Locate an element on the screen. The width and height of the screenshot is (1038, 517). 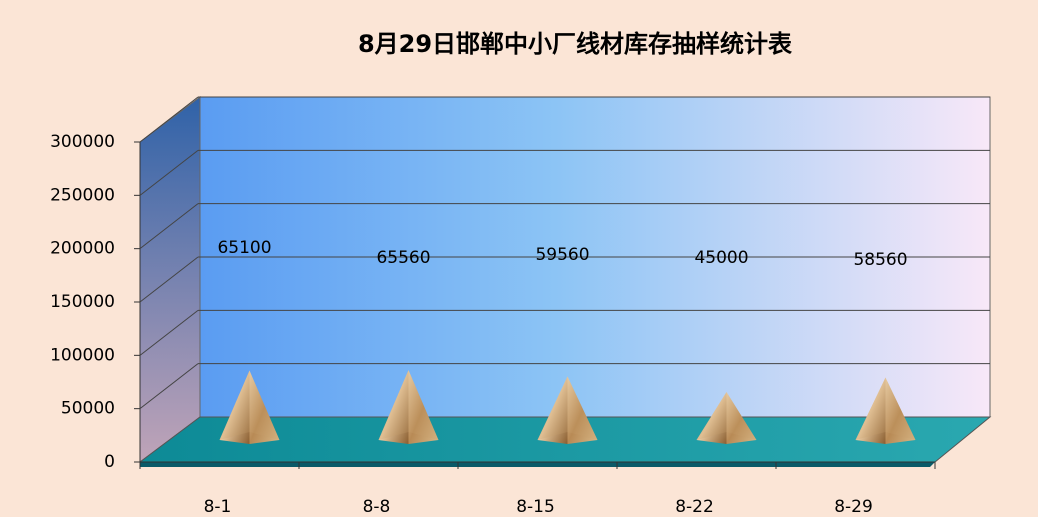
y-tick-label: 100000 is located at coordinates (82, 355).